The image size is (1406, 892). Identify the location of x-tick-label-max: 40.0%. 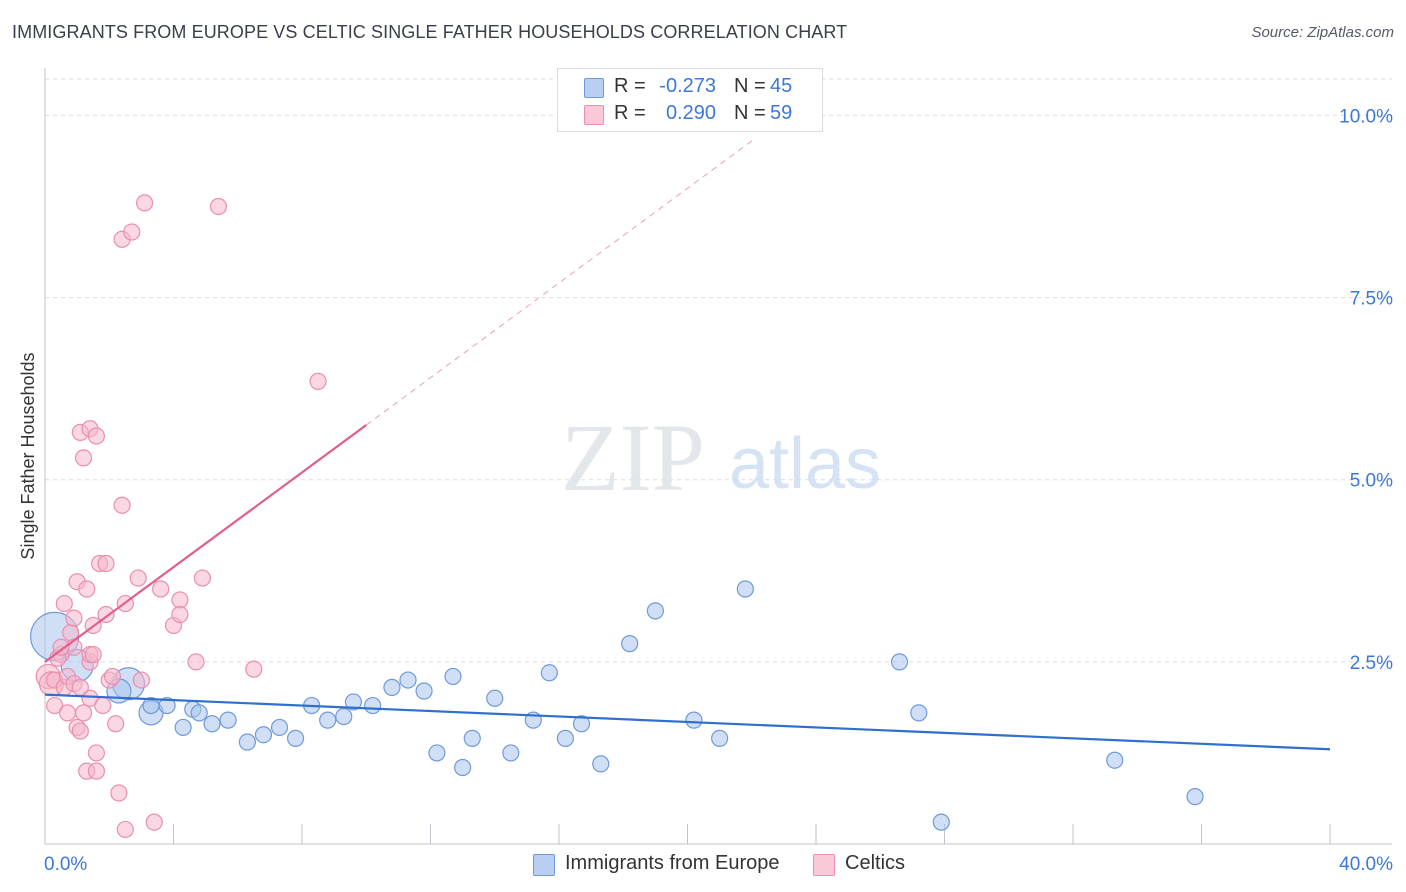
(1366, 864).